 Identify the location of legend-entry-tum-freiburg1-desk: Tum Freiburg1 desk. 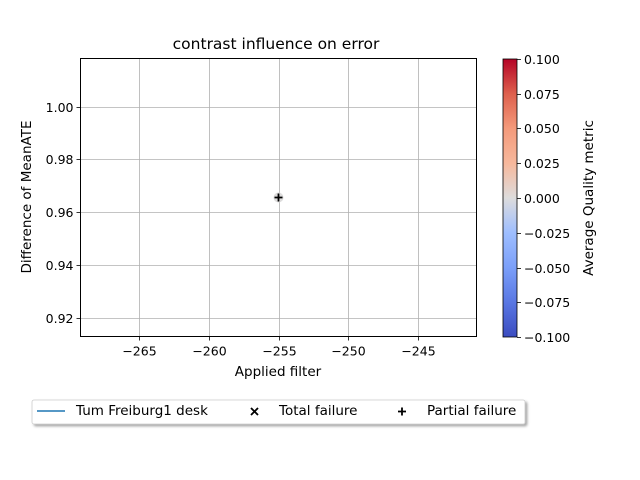
(141, 411).